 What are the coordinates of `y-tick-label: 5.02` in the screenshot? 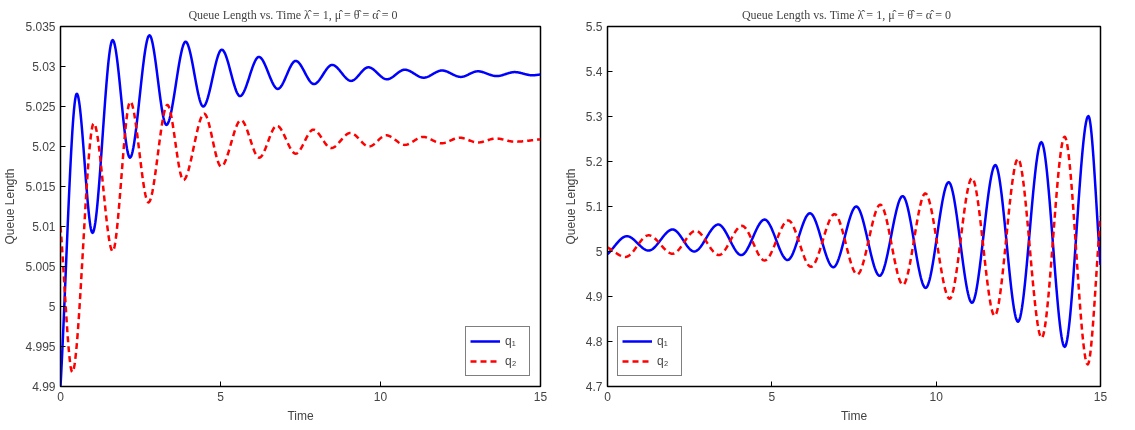 It's located at (44, 147).